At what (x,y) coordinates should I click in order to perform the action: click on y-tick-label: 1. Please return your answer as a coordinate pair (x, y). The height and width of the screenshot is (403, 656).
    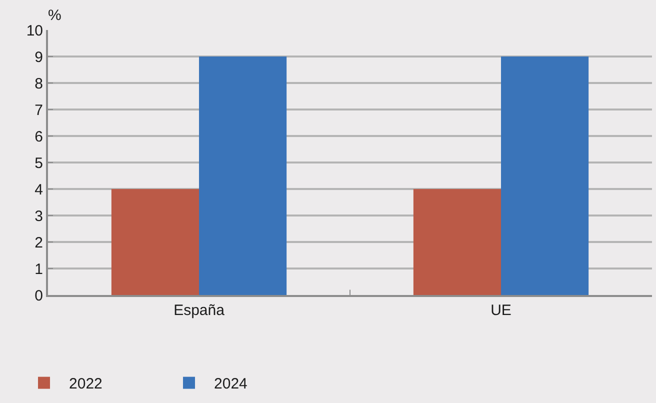
    Looking at the image, I should click on (38, 269).